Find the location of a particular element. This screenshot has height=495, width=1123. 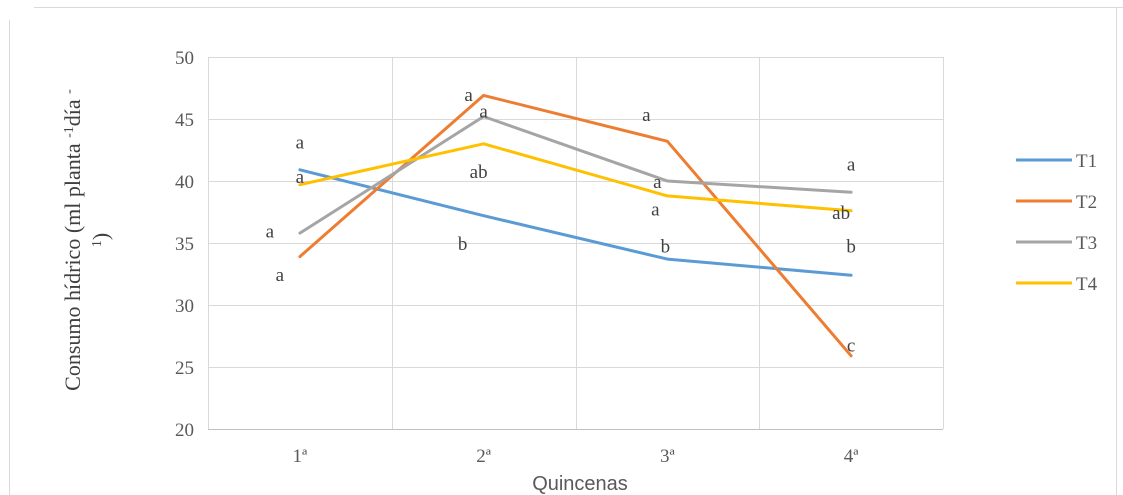

y-tick-labels: 20 25 30 35 40 45 50 is located at coordinates (184, 244).